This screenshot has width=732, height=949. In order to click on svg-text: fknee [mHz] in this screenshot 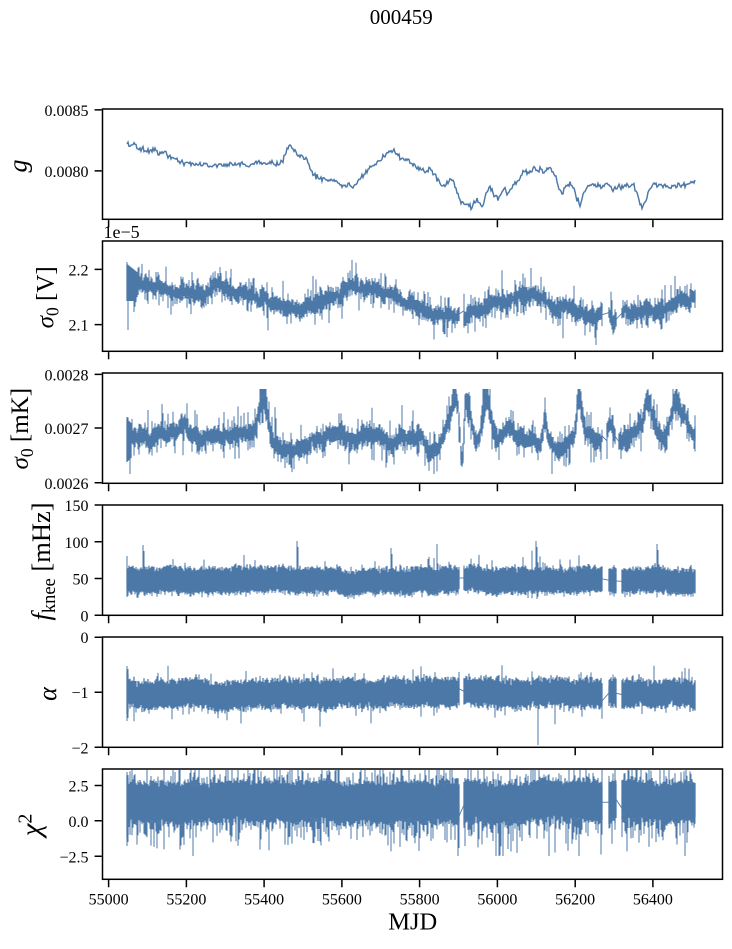, I will do `click(43, 561)`.